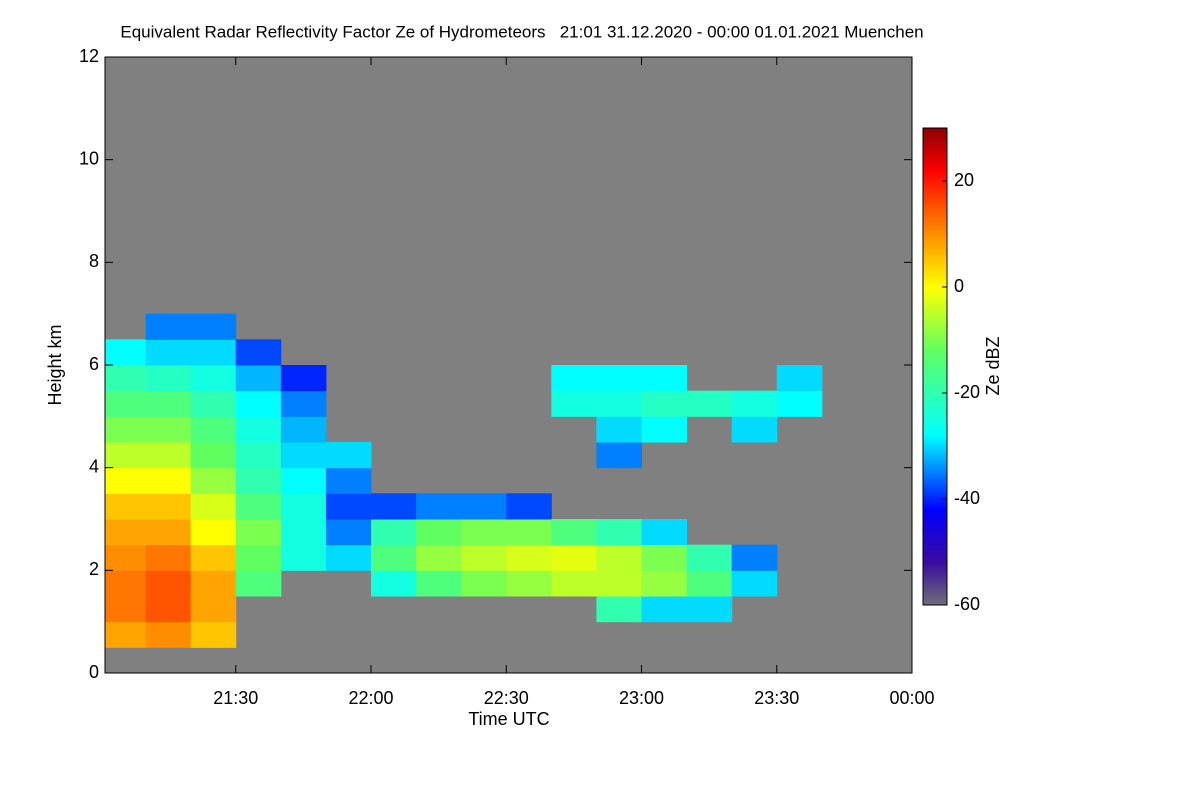 This screenshot has height=800, width=1200. I want to click on x-tick-label: 23:00, so click(641, 698).